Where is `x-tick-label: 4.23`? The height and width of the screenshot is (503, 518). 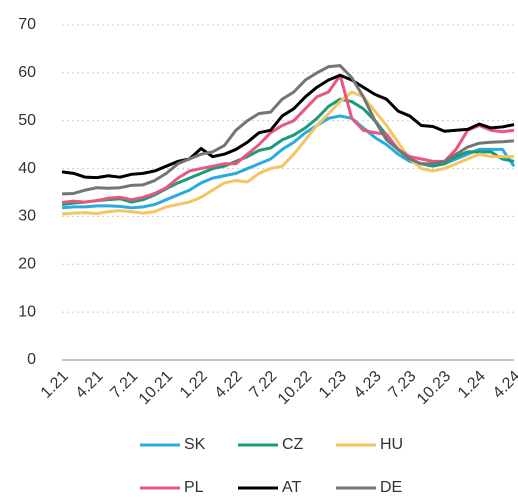 x-tick-label: 4.23 is located at coordinates (368, 385).